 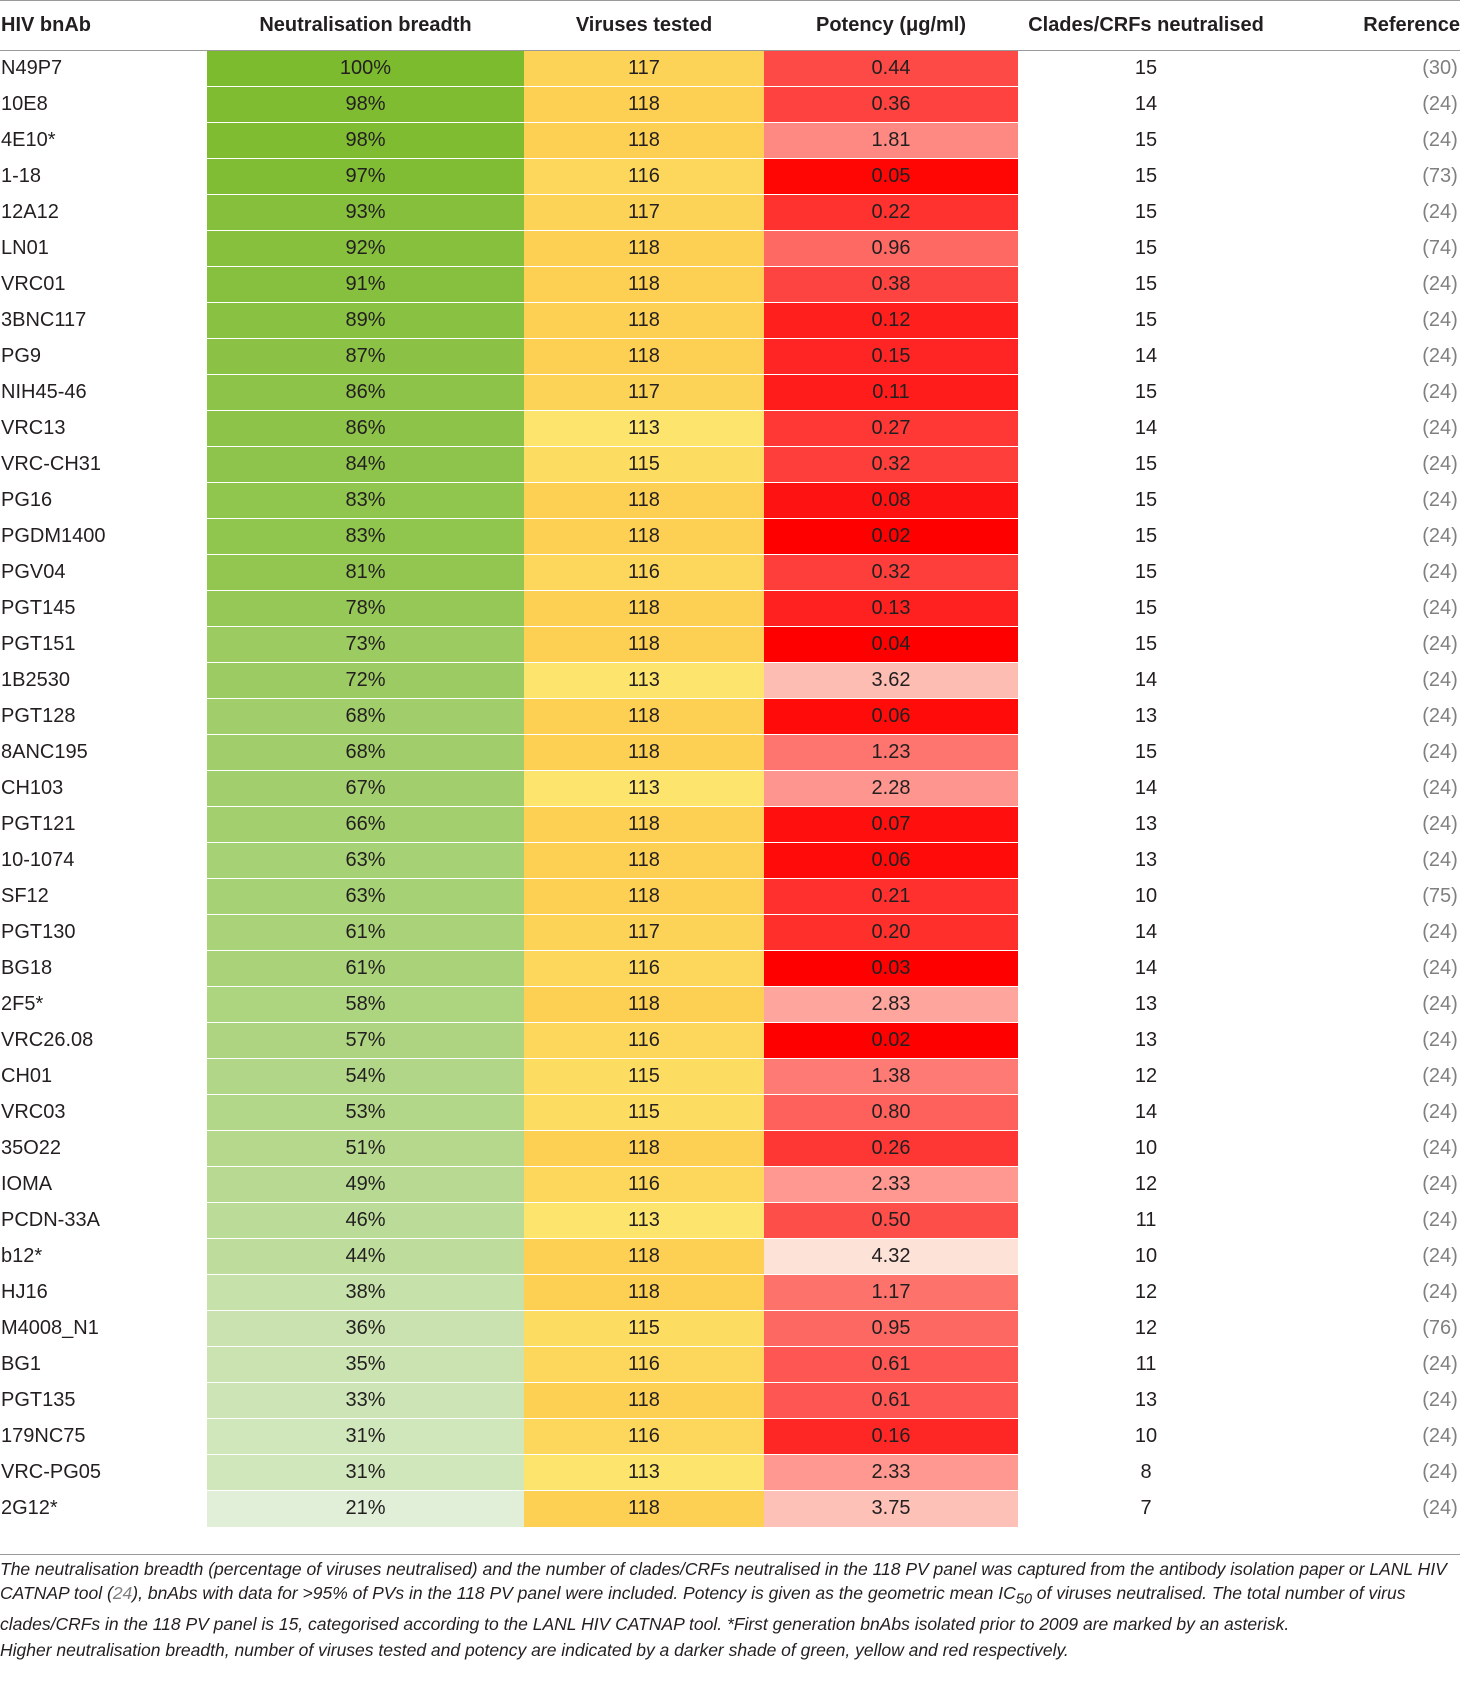 What do you see at coordinates (1440, 176) in the screenshot?
I see `reference-link: (73)` at bounding box center [1440, 176].